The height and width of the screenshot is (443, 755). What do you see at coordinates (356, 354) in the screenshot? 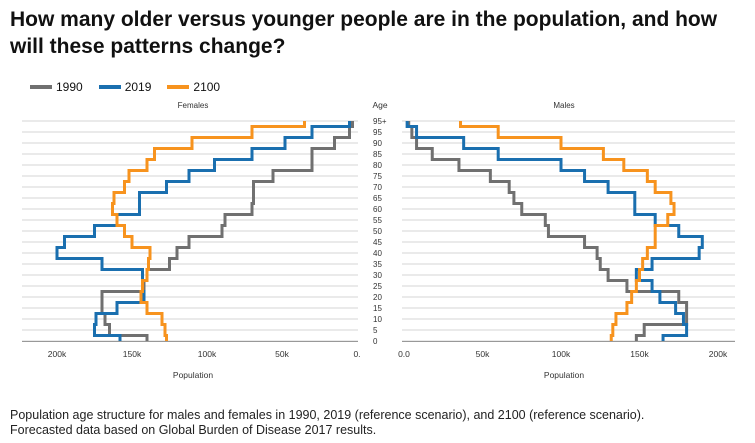
I see `x-tick-label: 0.` at bounding box center [356, 354].